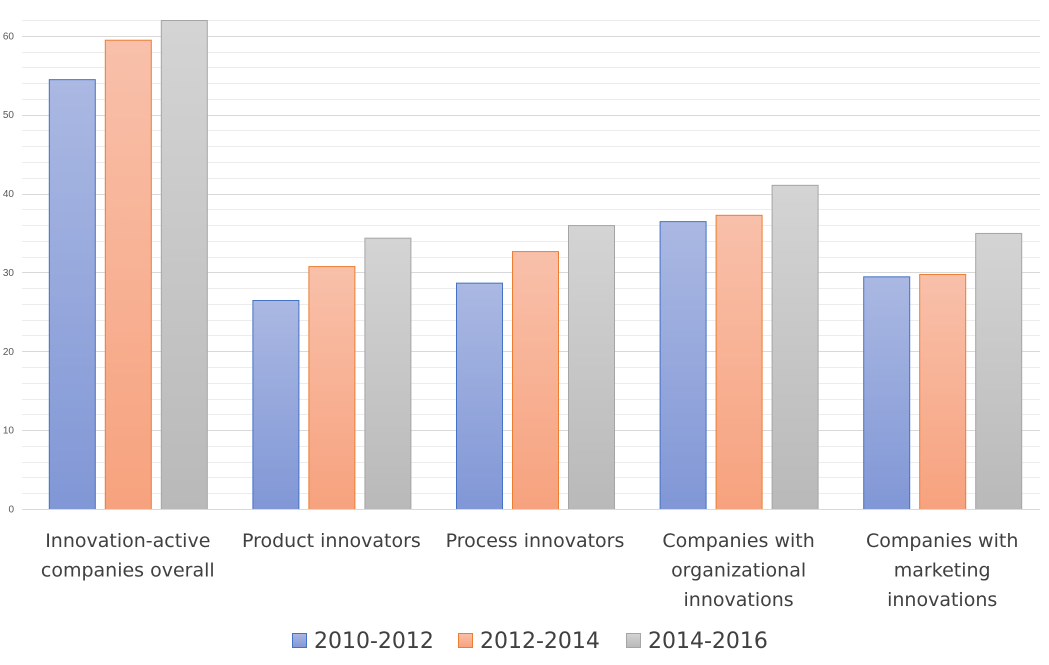 The height and width of the screenshot is (665, 1049). Describe the element at coordinates (128, 556) in the screenshot. I see `category-label: Innovation-active companies overall` at that location.